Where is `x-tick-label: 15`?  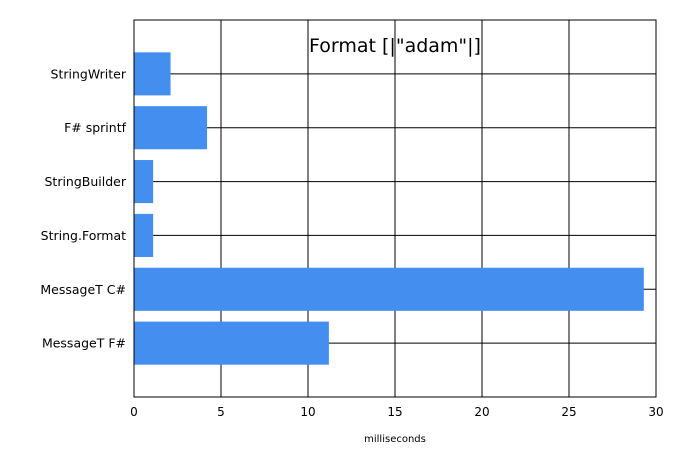 x-tick-label: 15 is located at coordinates (394, 412).